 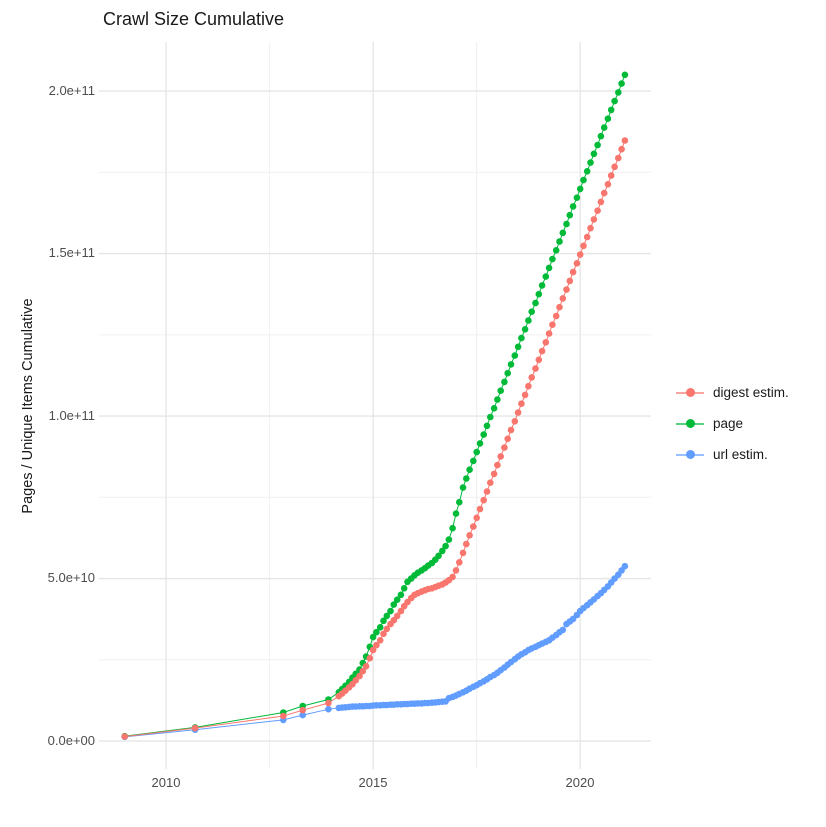 What do you see at coordinates (751, 392) in the screenshot?
I see `legend-label-digest-estim: digest estim.` at bounding box center [751, 392].